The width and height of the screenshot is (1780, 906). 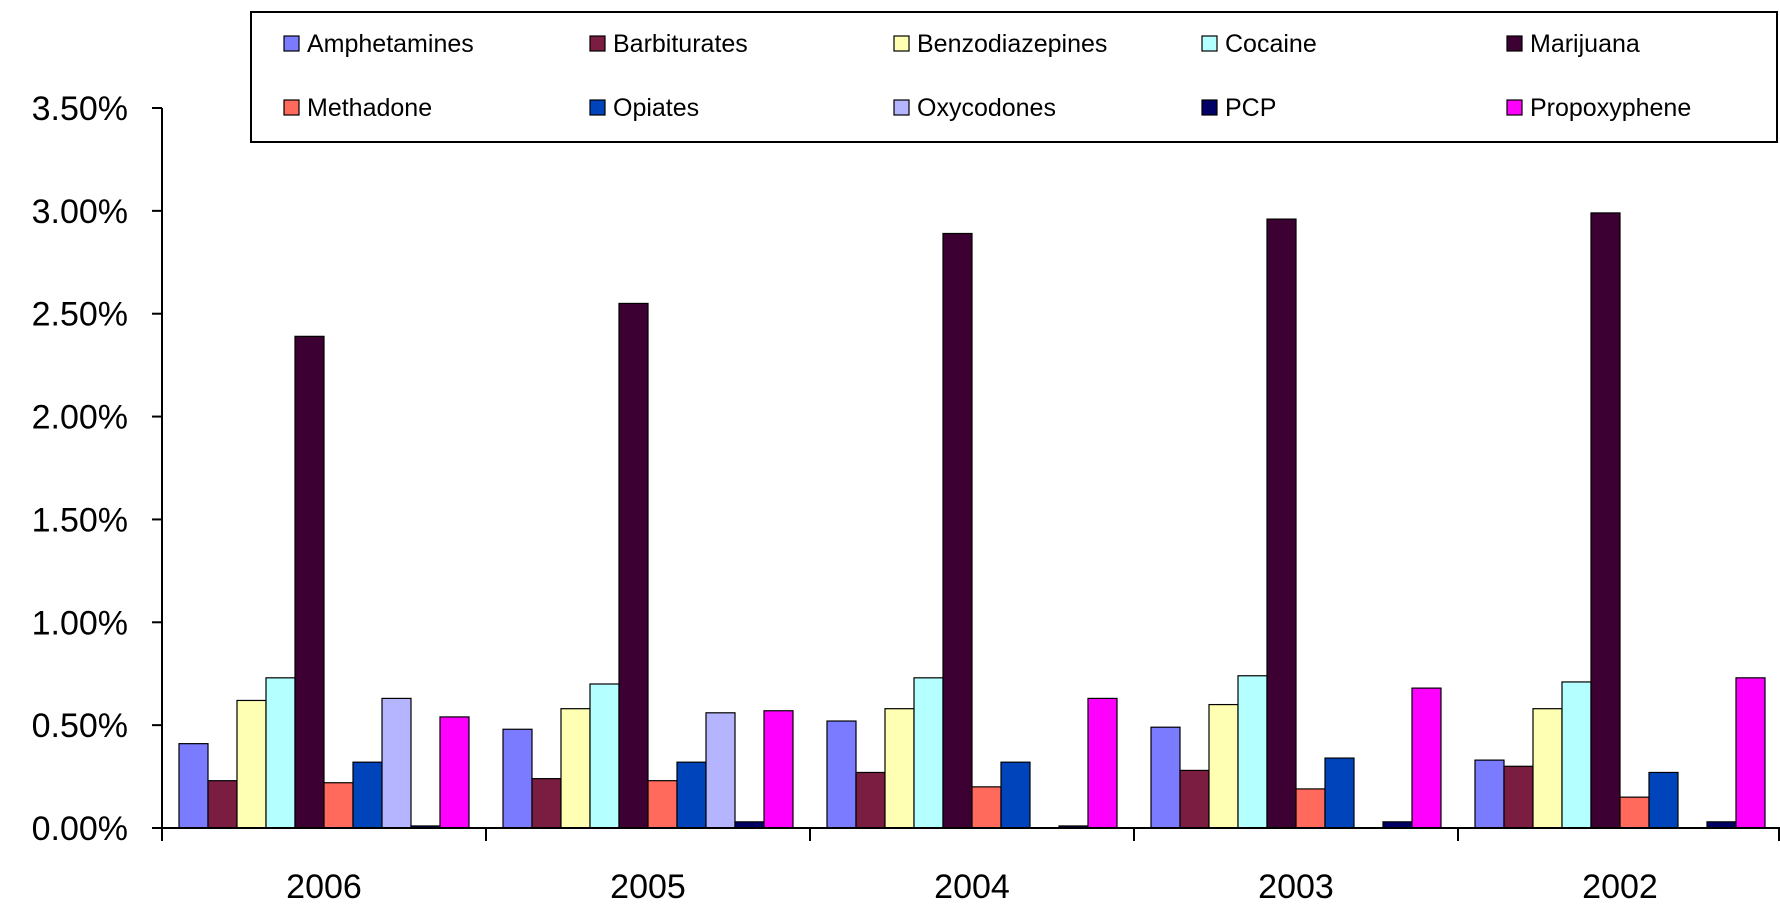 I want to click on bar-methadone-2003, so click(x=1310, y=808).